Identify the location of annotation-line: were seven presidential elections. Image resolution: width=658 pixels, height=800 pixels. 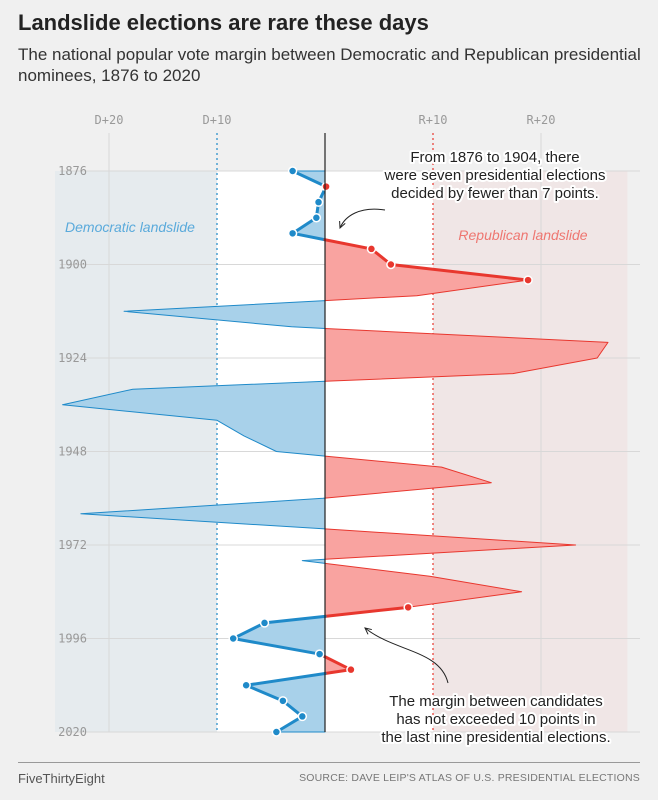
(495, 175).